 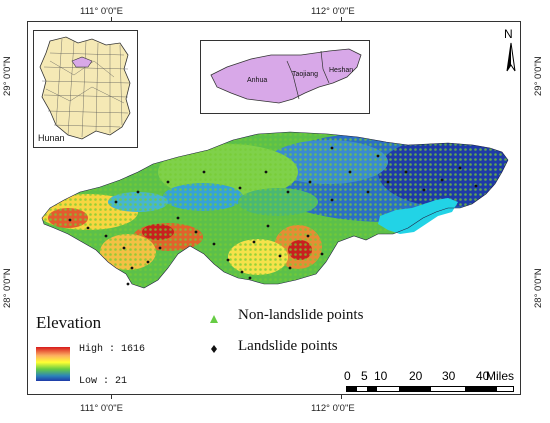 I want to click on scale-tick-label: 30, so click(x=449, y=376).